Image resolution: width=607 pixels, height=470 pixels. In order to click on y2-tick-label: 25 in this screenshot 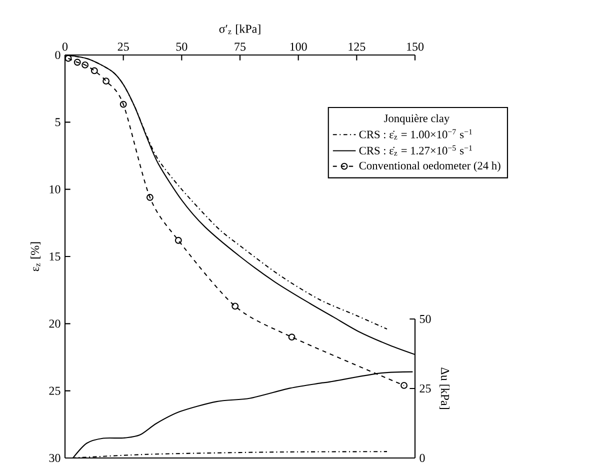, I will do `click(425, 388)`.